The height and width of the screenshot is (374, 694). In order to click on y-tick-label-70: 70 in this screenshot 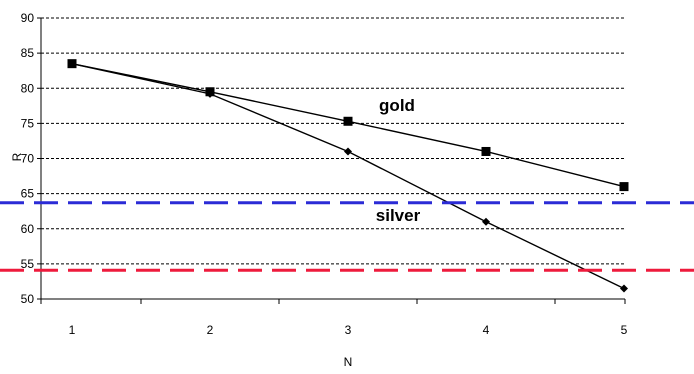, I will do `click(28, 159)`.